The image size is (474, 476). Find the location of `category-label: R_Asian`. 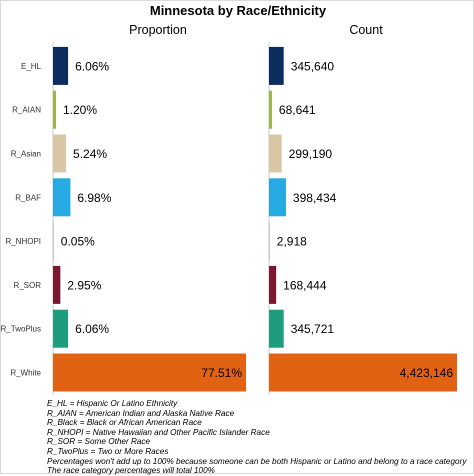

category-label: R_Asian is located at coordinates (26, 154).